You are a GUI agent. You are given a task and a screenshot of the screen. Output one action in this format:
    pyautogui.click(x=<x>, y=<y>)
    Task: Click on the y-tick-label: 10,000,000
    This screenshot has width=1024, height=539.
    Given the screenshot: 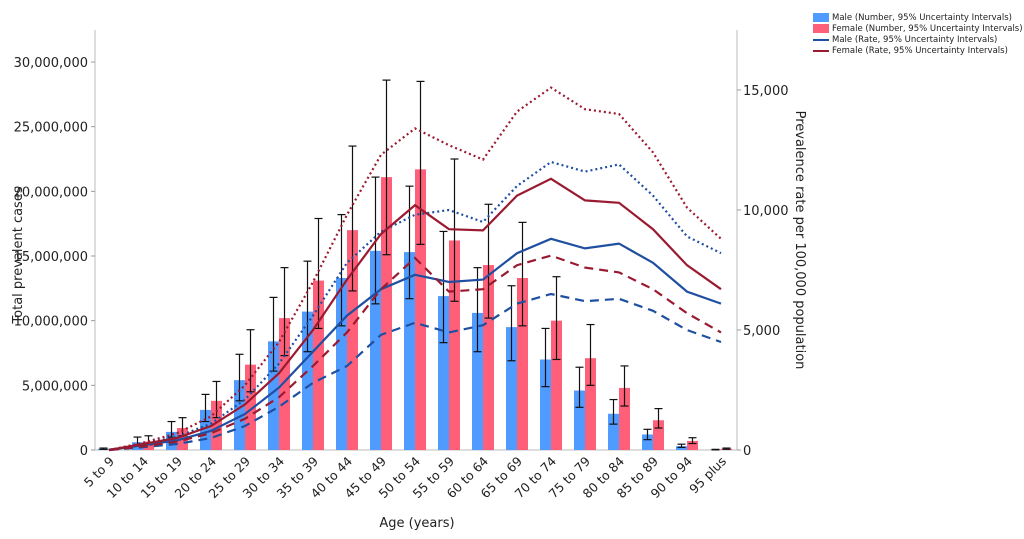 What is the action you would take?
    pyautogui.click(x=51, y=322)
    